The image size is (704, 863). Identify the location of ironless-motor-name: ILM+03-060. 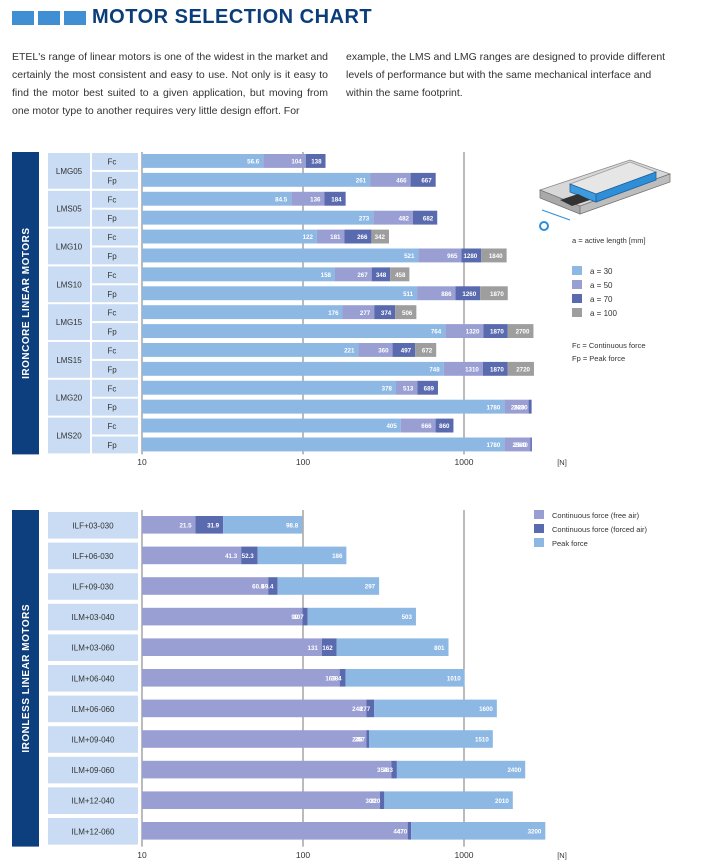
(93, 648).